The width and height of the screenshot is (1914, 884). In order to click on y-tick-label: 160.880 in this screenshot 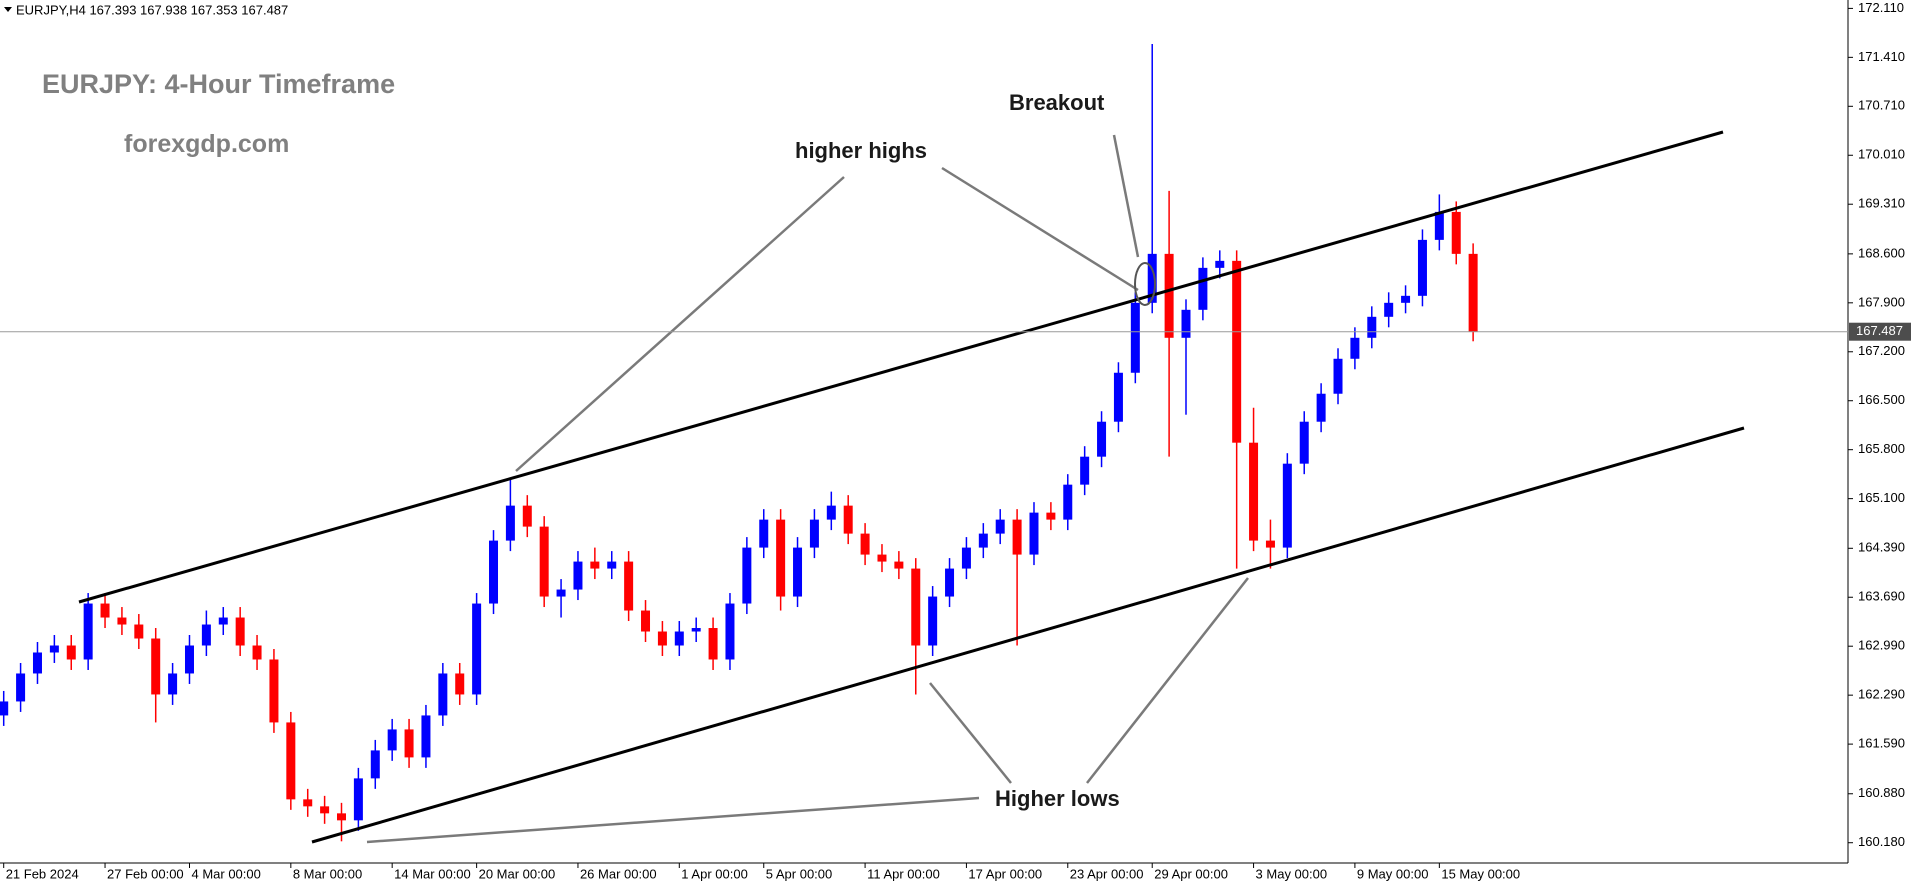, I will do `click(1881, 792)`.